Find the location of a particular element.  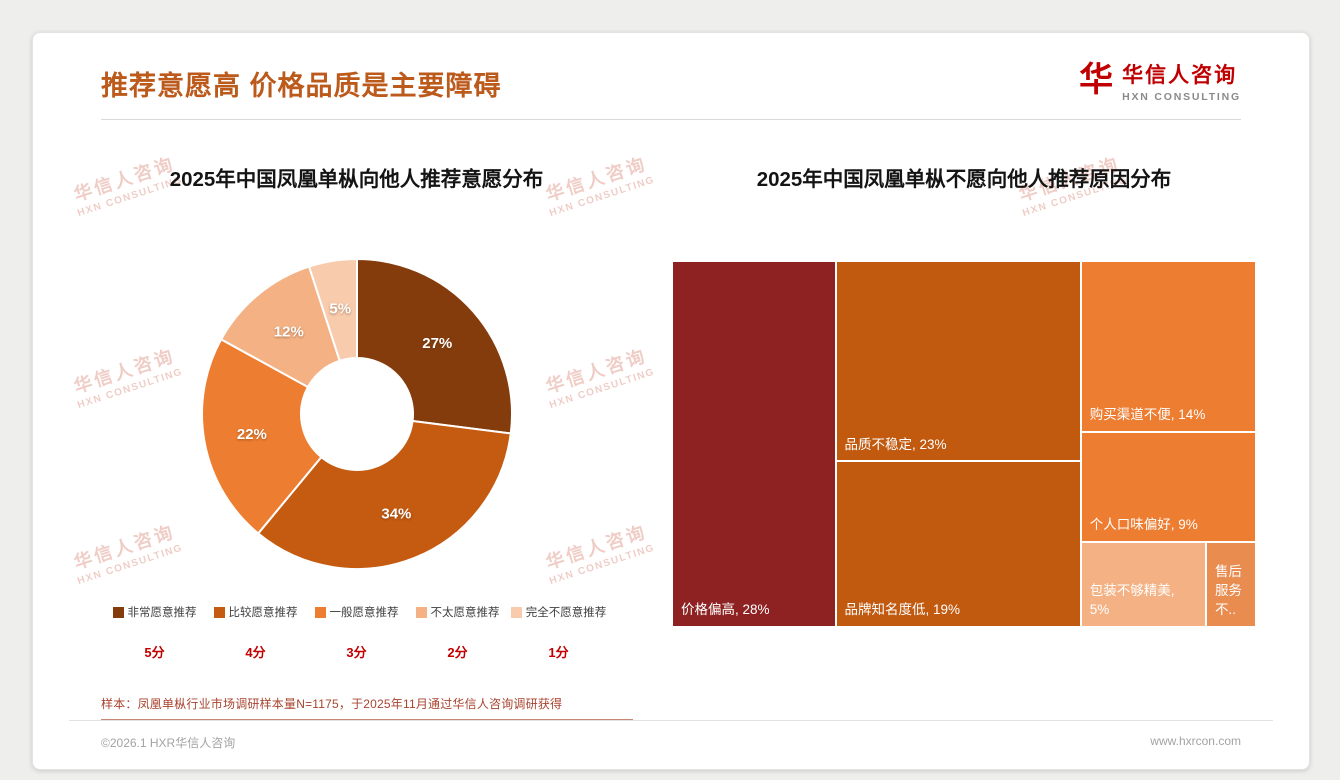

treemap-cell-label: 品牌知名度低, 19% is located at coordinates (902, 610).